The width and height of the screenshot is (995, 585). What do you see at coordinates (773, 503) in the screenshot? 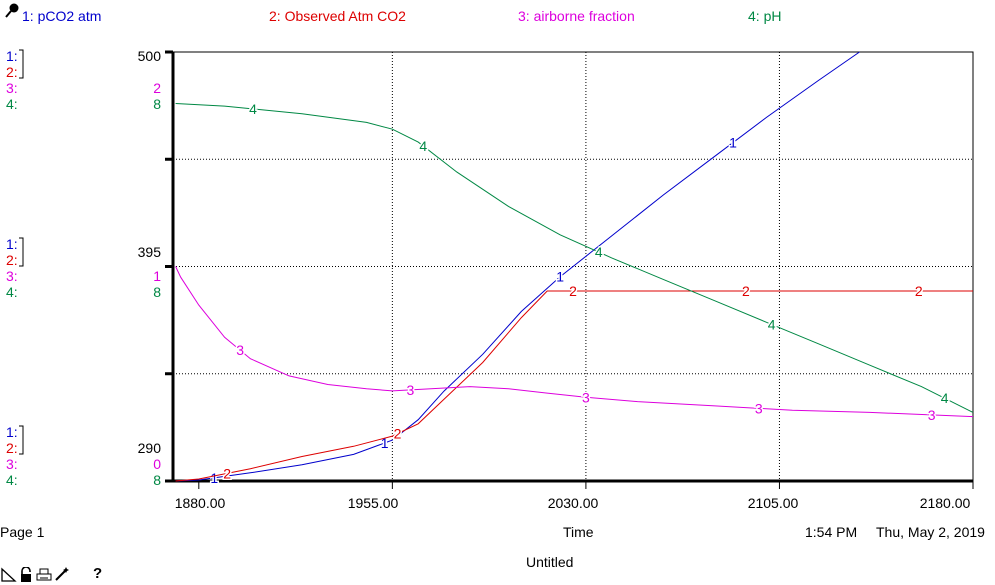
I see `x-tick-label: 2105.00` at bounding box center [773, 503].